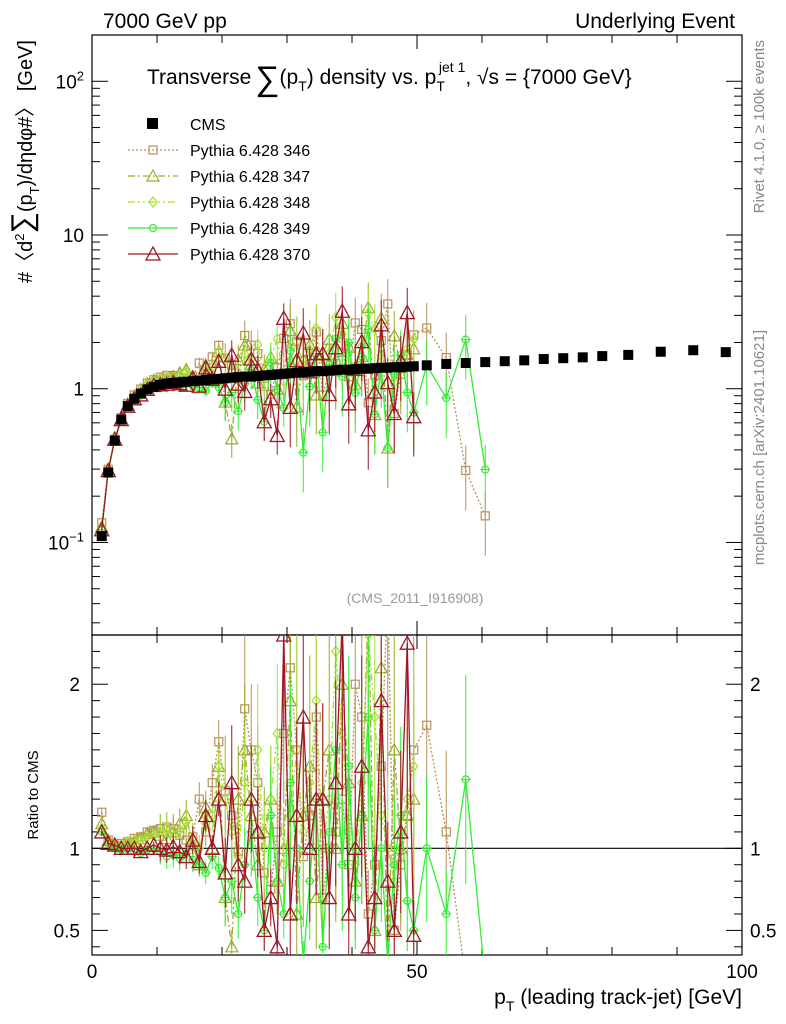 The width and height of the screenshot is (786, 1024). I want to click on legend-label-348: Pythia 6.428 348, so click(250, 203).